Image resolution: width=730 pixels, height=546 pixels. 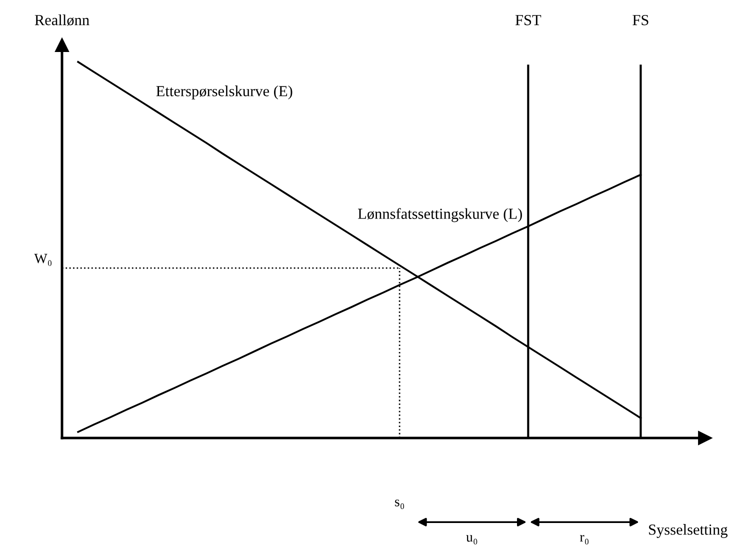 I want to click on text: Sysselsetting, so click(x=688, y=531).